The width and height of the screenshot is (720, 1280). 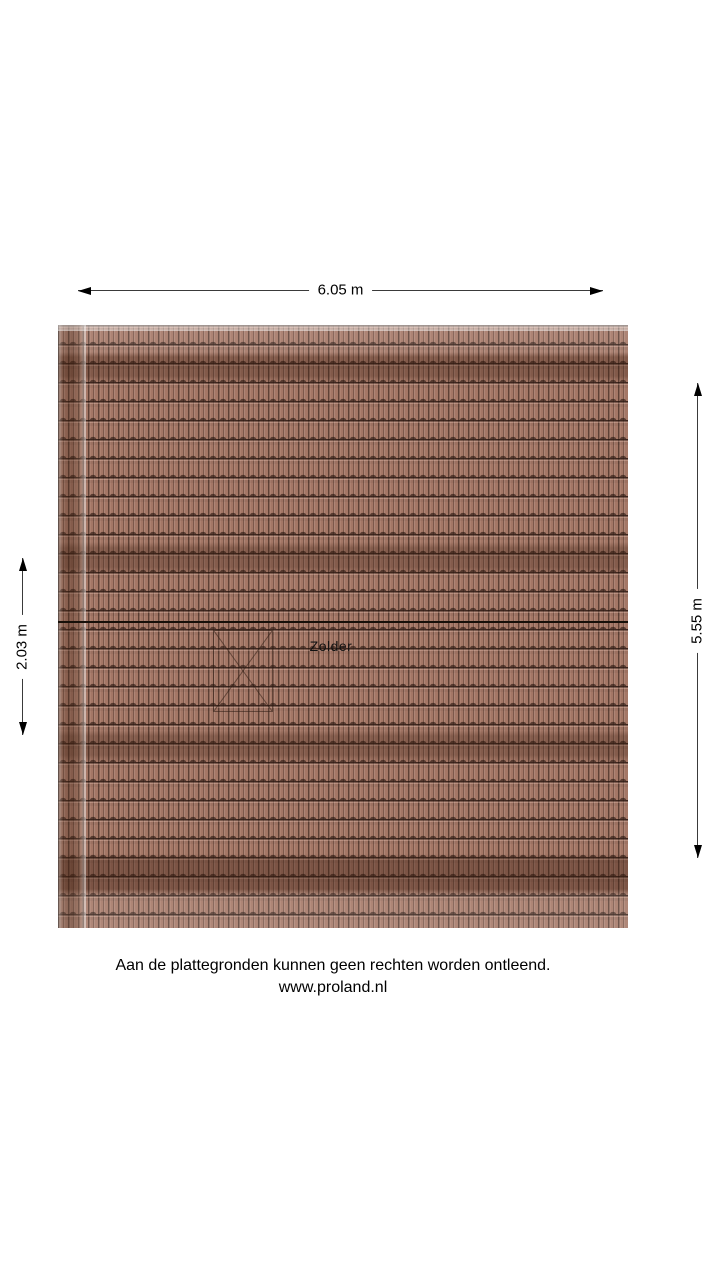 I want to click on skylight-x-icon, so click(x=243, y=671).